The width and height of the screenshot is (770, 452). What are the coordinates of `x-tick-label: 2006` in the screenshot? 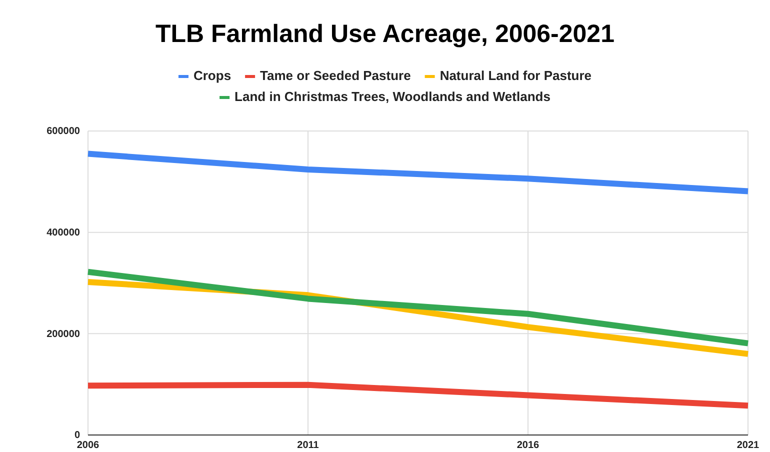 It's located at (88, 446).